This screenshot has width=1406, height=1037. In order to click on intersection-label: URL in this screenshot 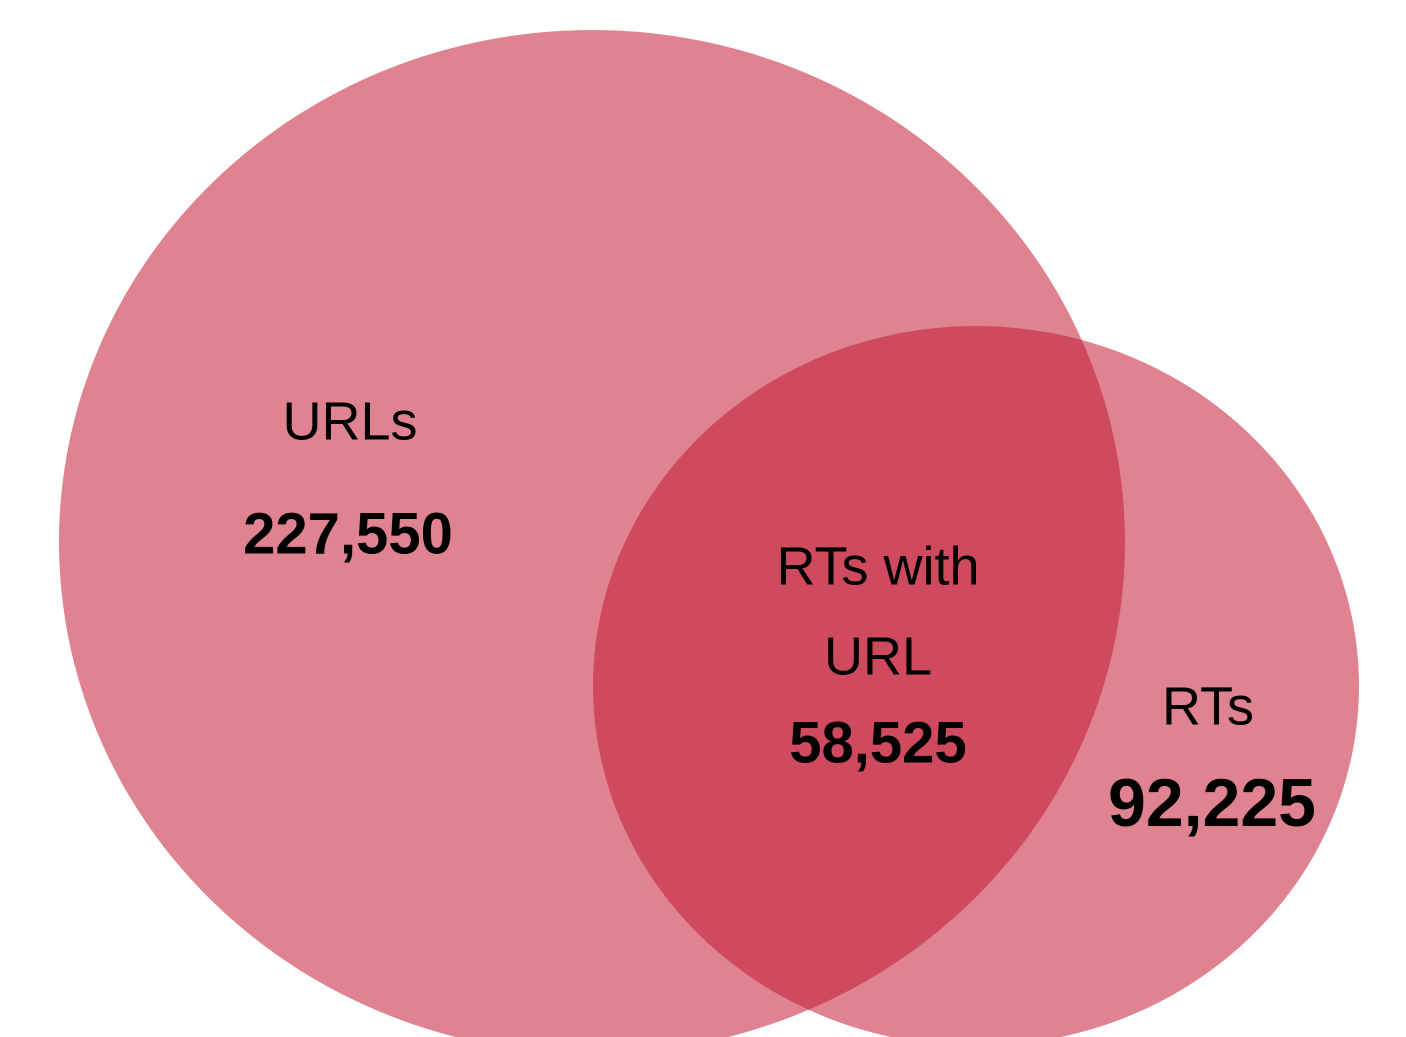, I will do `click(878, 656)`.